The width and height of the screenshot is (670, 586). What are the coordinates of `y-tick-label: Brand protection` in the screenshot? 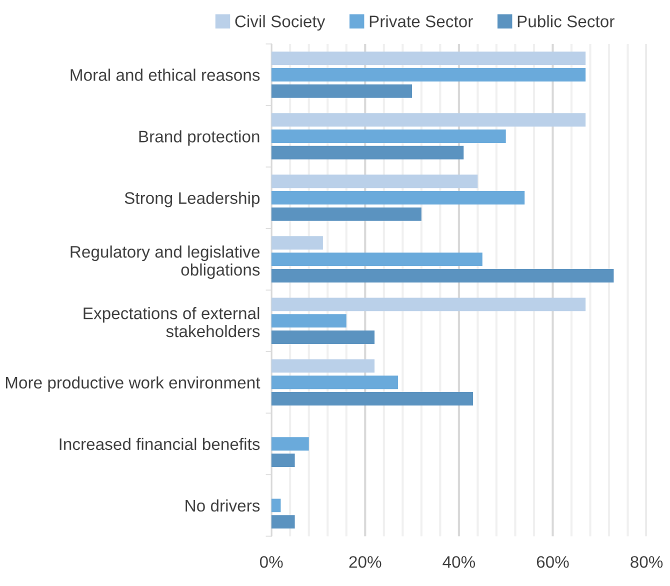 It's located at (199, 138).